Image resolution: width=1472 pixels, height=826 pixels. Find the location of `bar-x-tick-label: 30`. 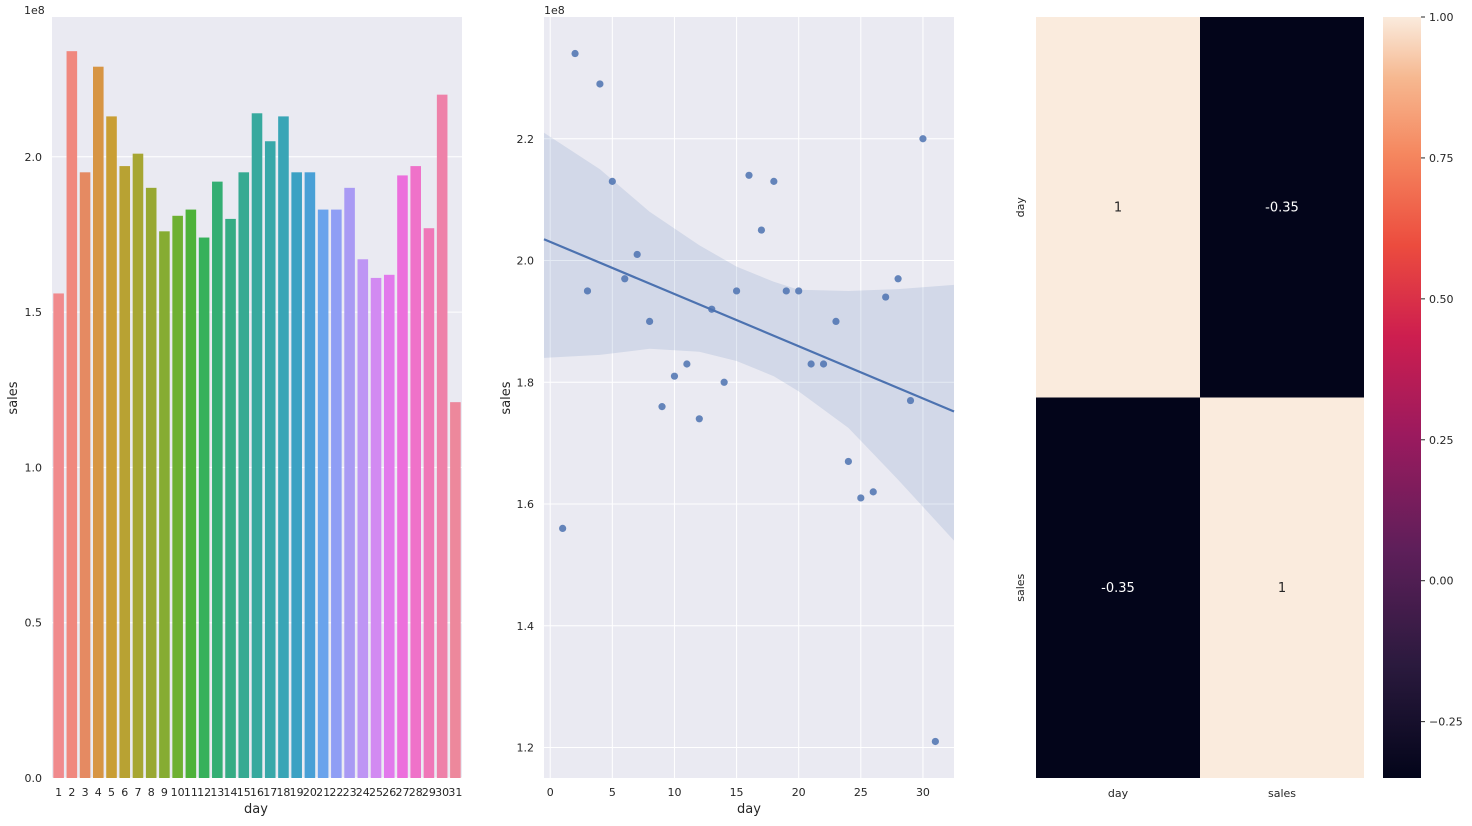

bar-x-tick-label: 30 is located at coordinates (442, 792).